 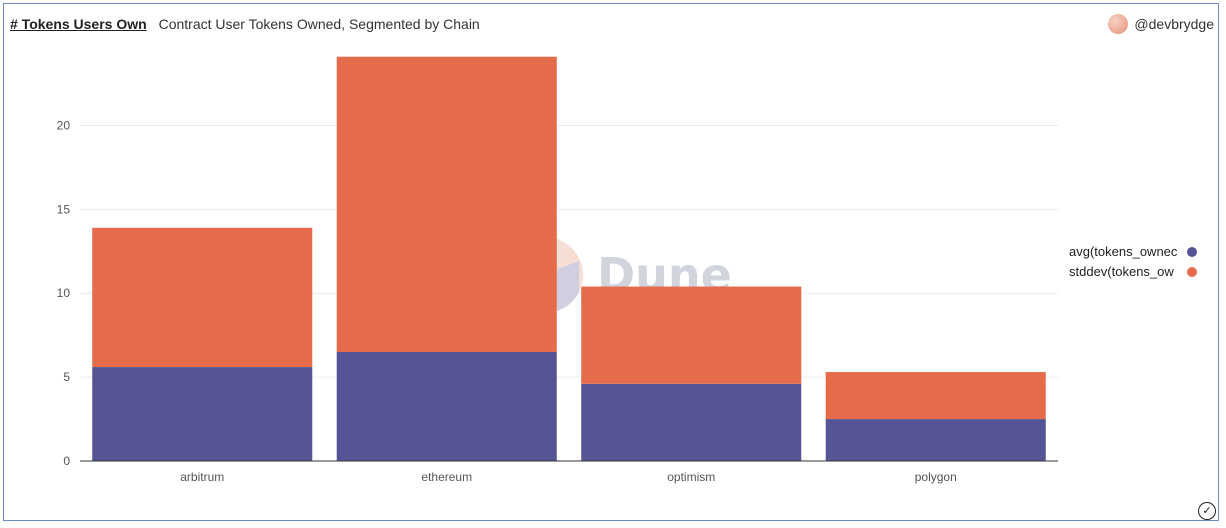 I want to click on y-tick-label: 20, so click(x=64, y=125).